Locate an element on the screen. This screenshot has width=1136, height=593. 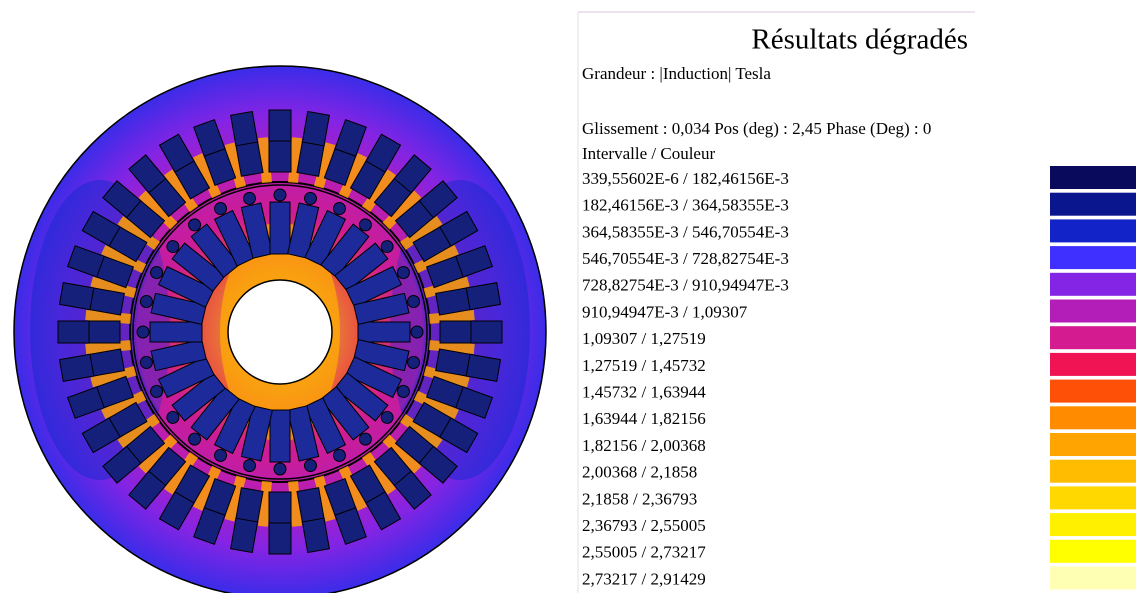
interval-label: 2,55005 / 2,73217 is located at coordinates (644, 552).